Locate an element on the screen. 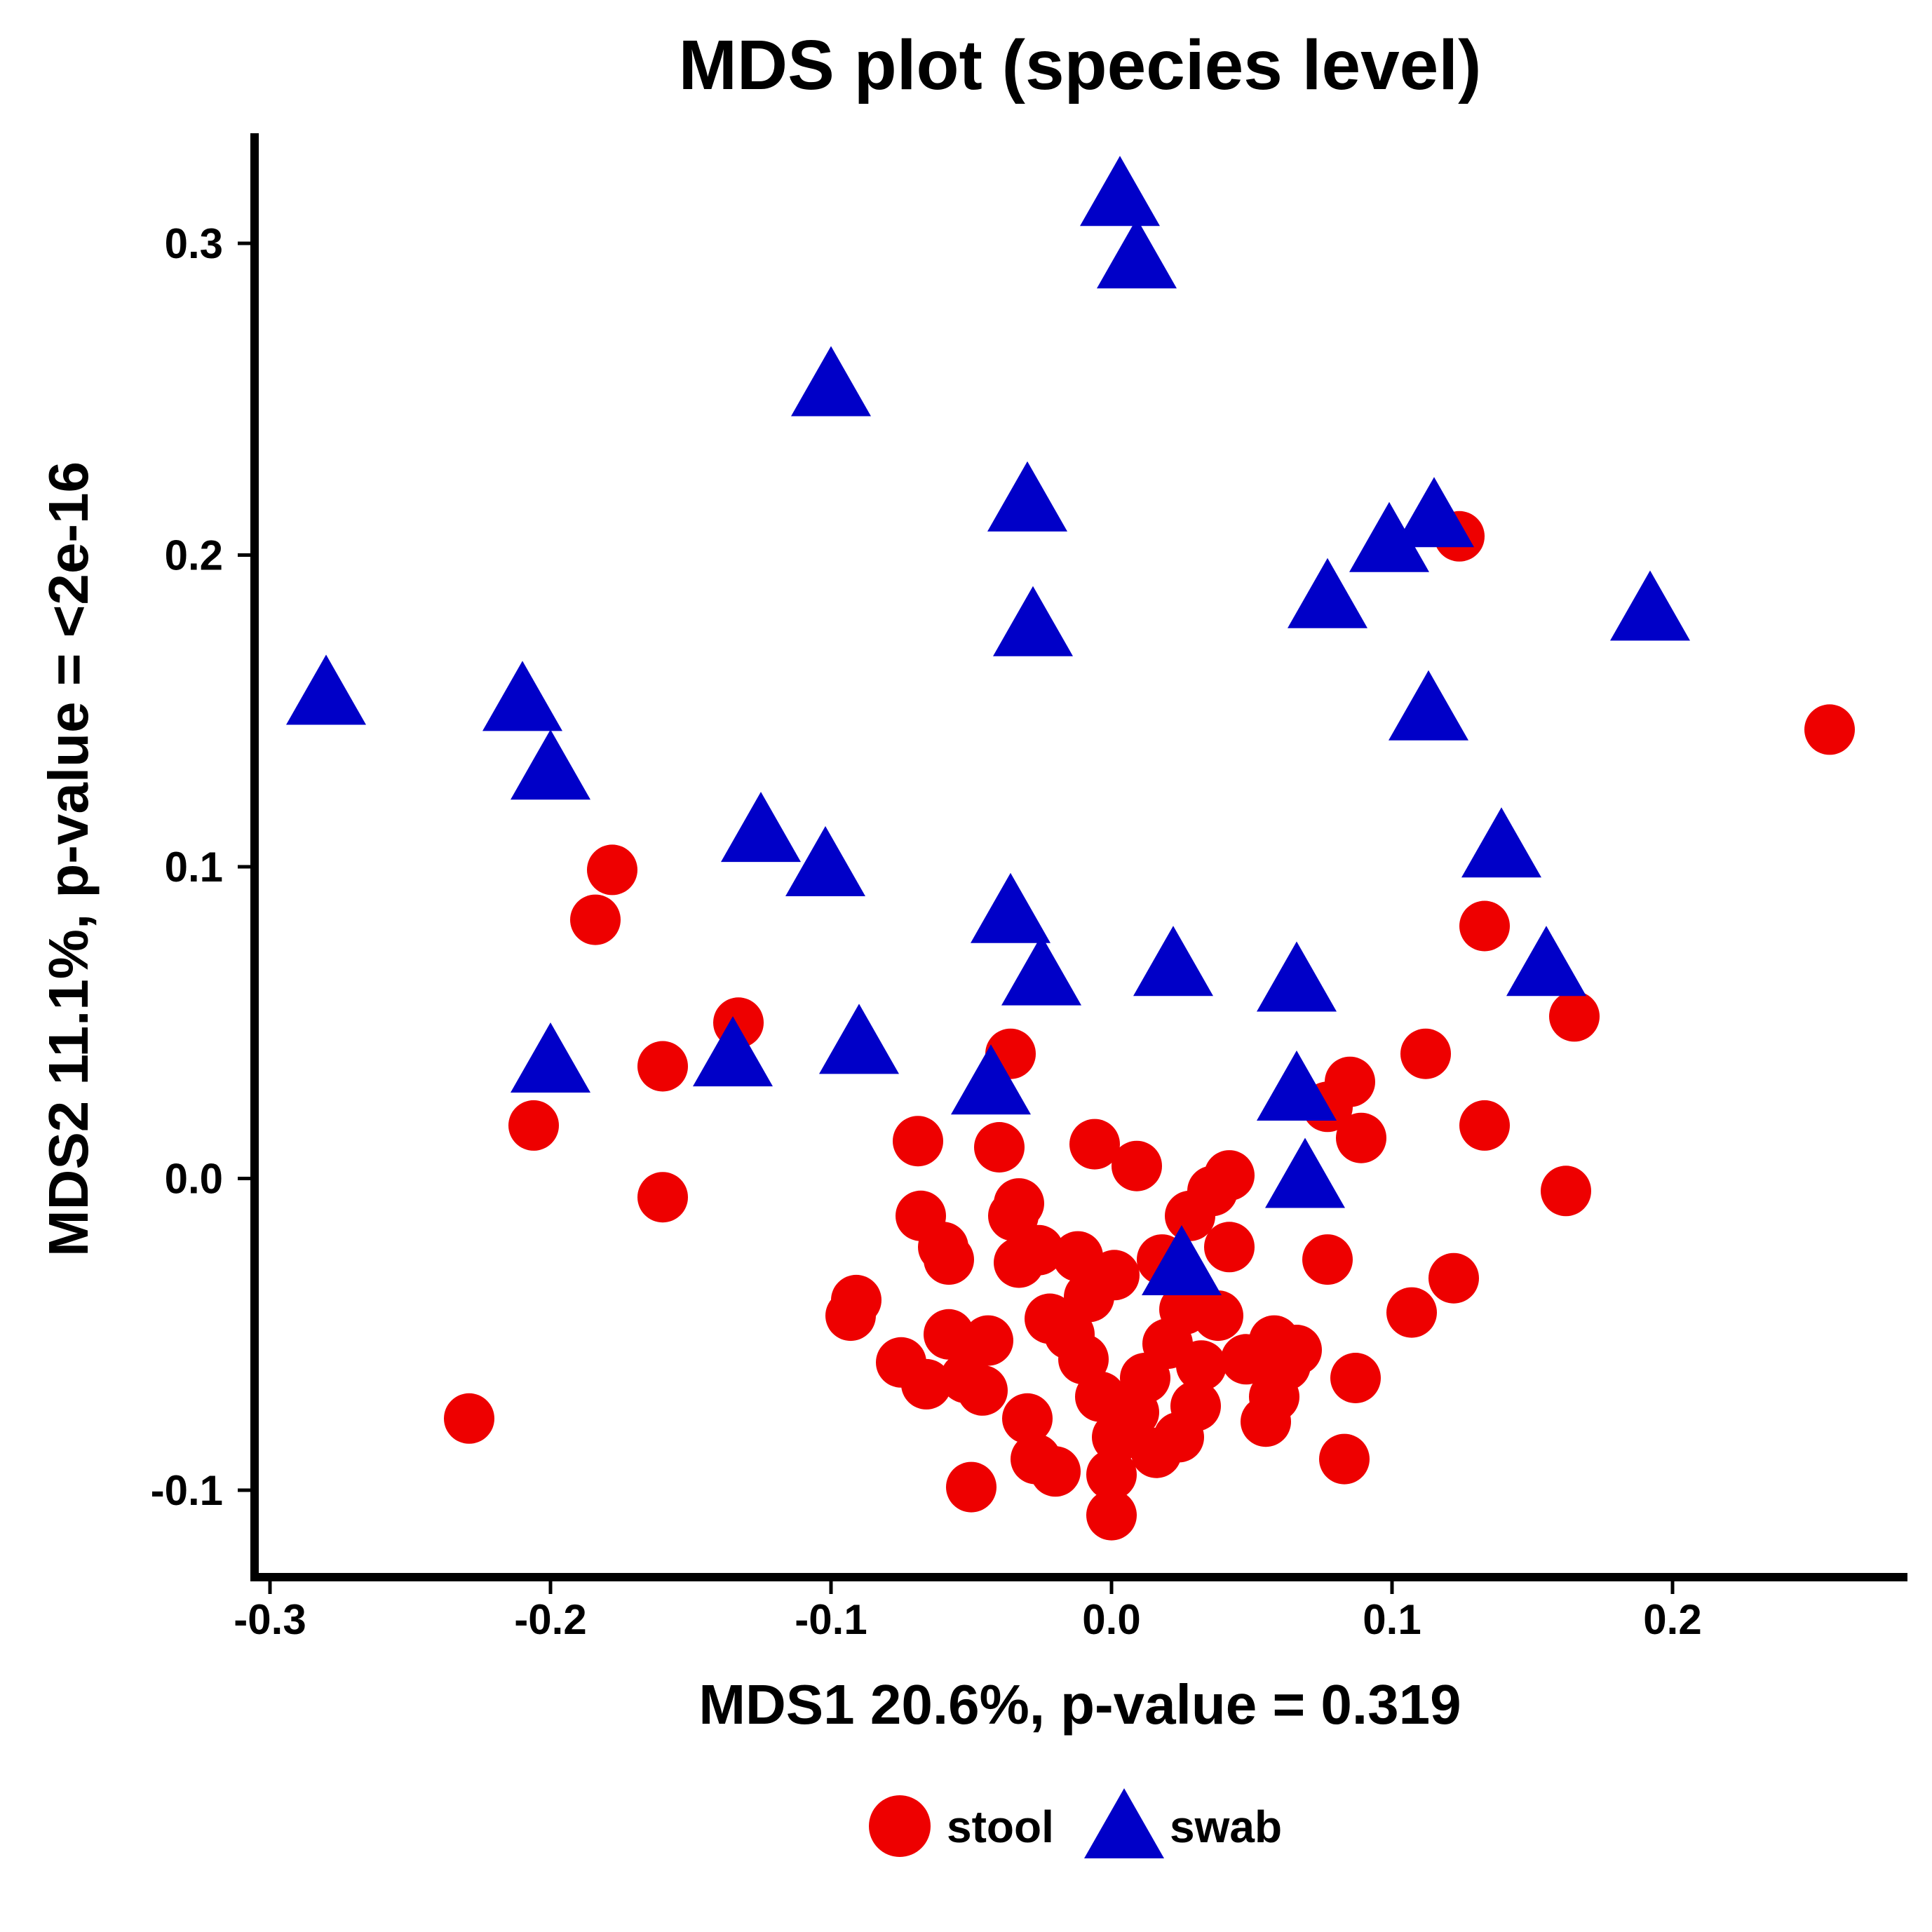  legend: stool swab is located at coordinates (1075, 1823).